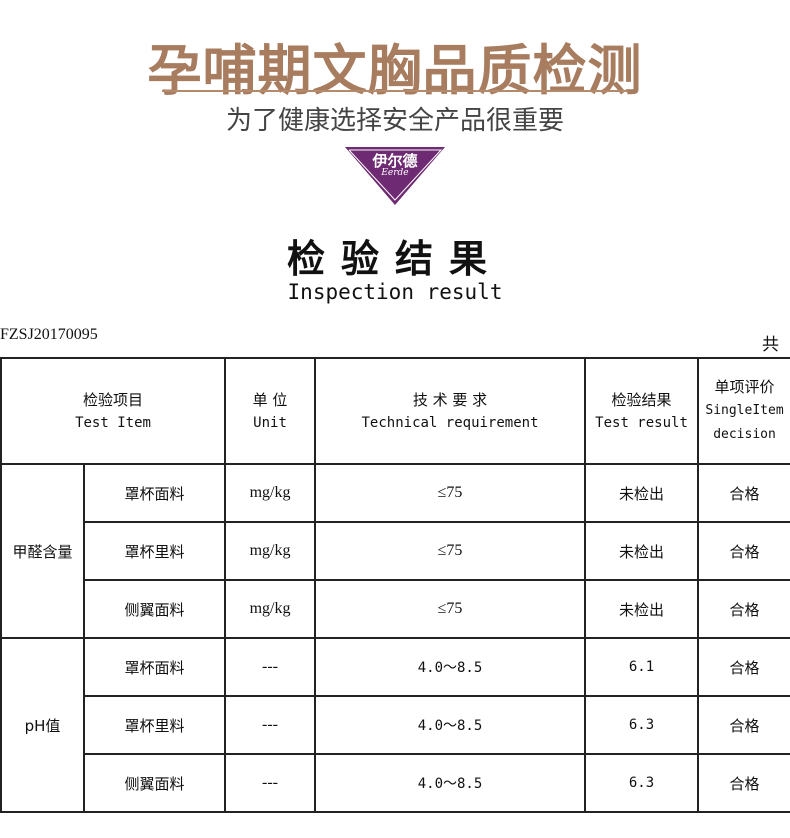 This screenshot has width=790, height=838. I want to click on title-divider, so click(395, 91).